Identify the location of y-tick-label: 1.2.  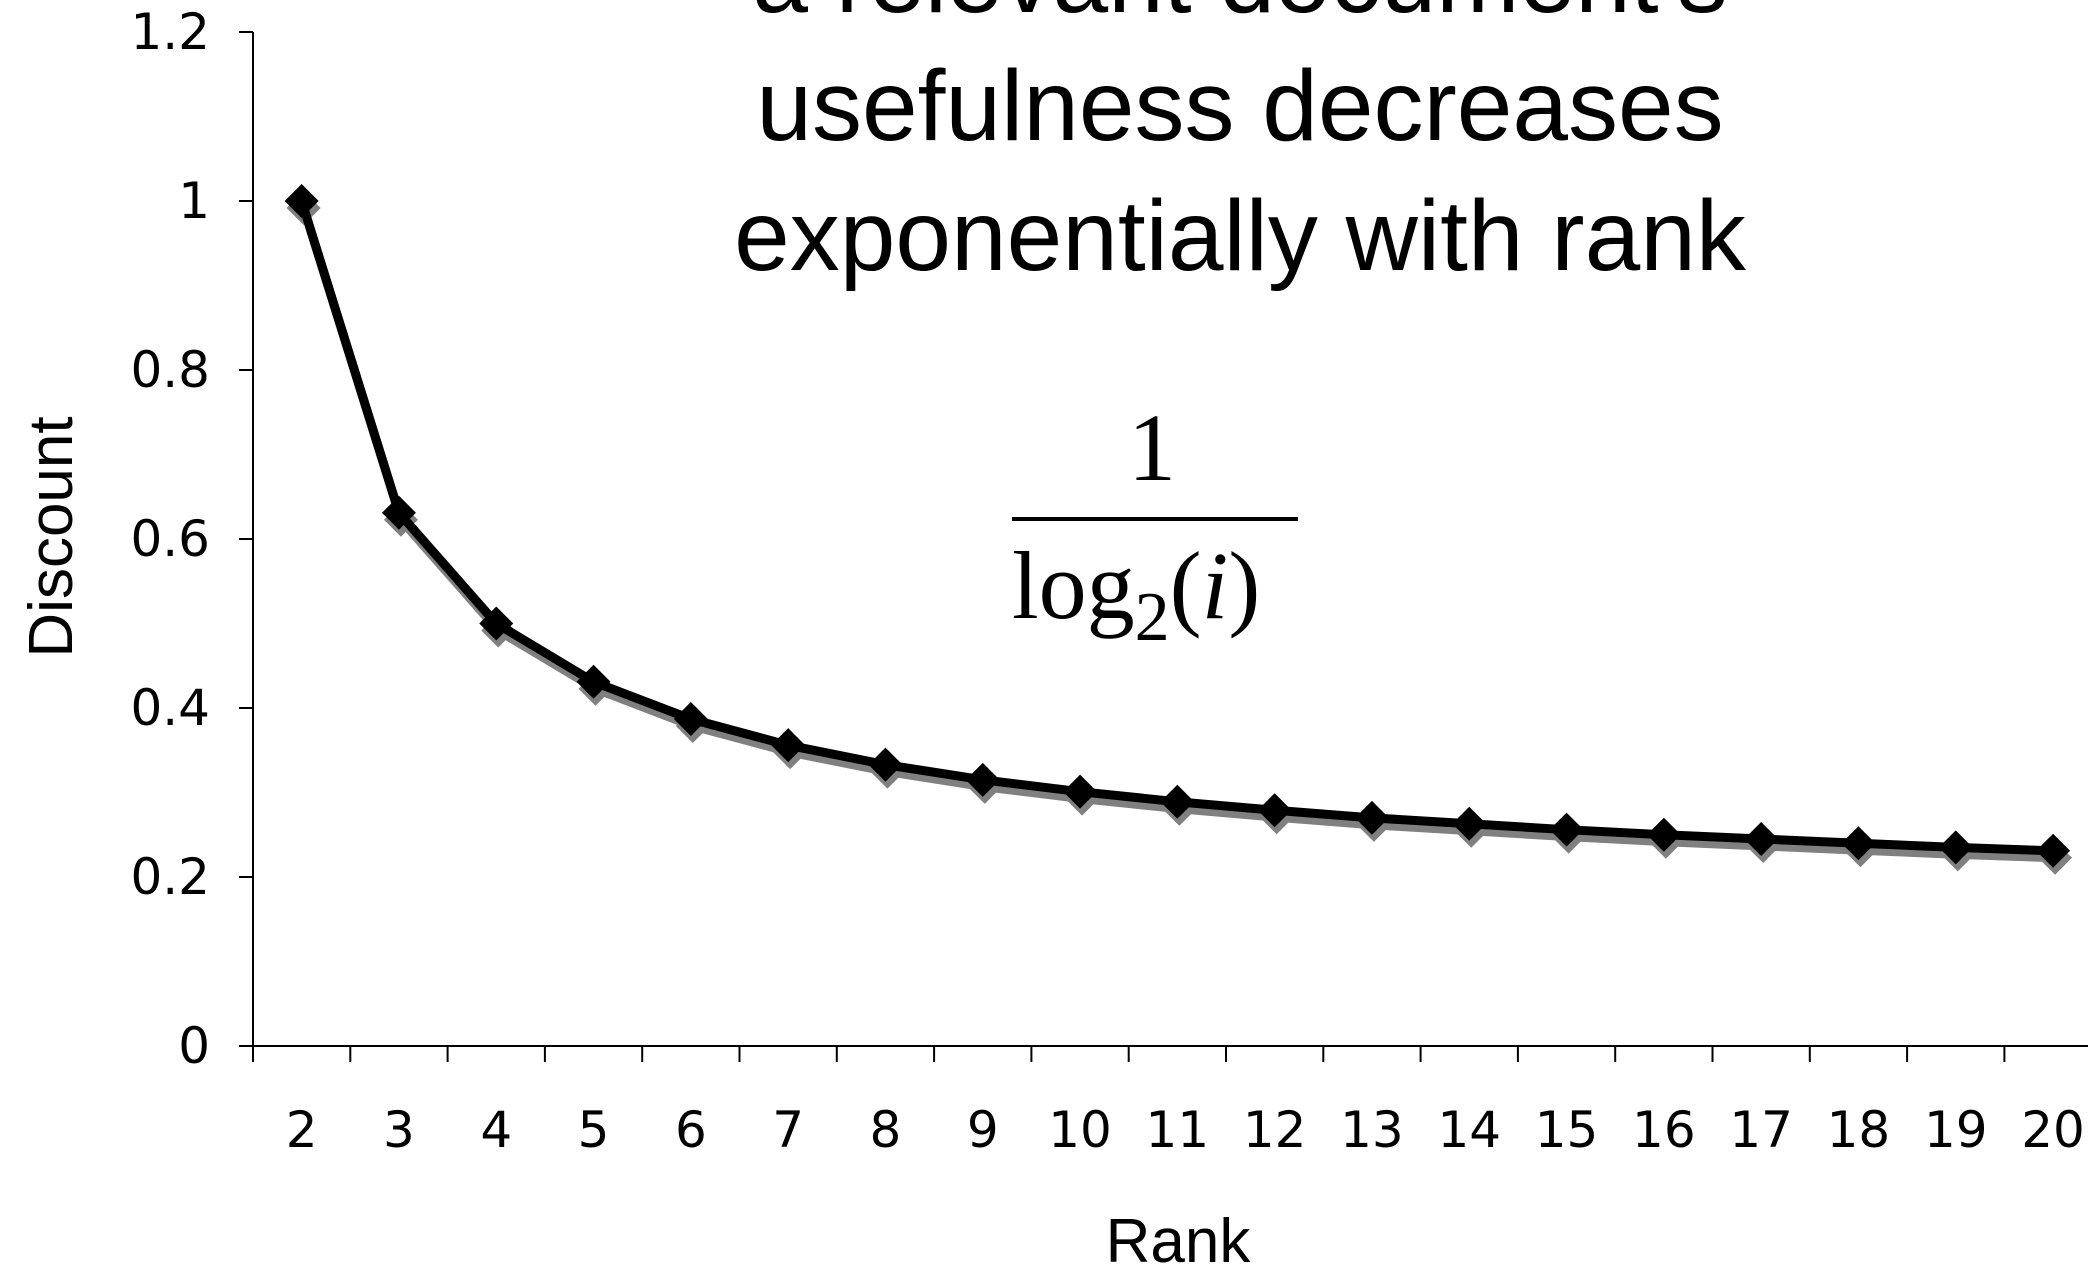
(170, 32).